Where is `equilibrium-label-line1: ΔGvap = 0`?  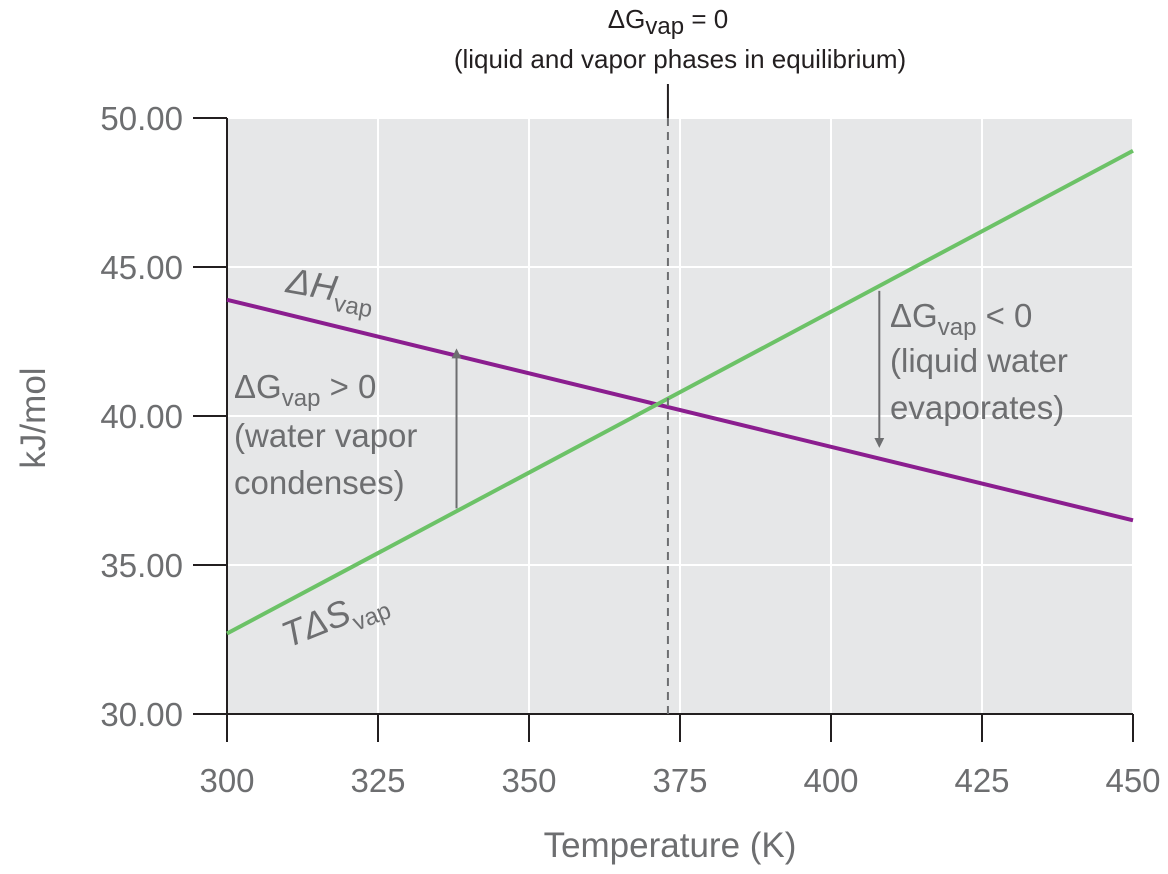
equilibrium-label-line1: ΔGvap = 0 is located at coordinates (668, 22).